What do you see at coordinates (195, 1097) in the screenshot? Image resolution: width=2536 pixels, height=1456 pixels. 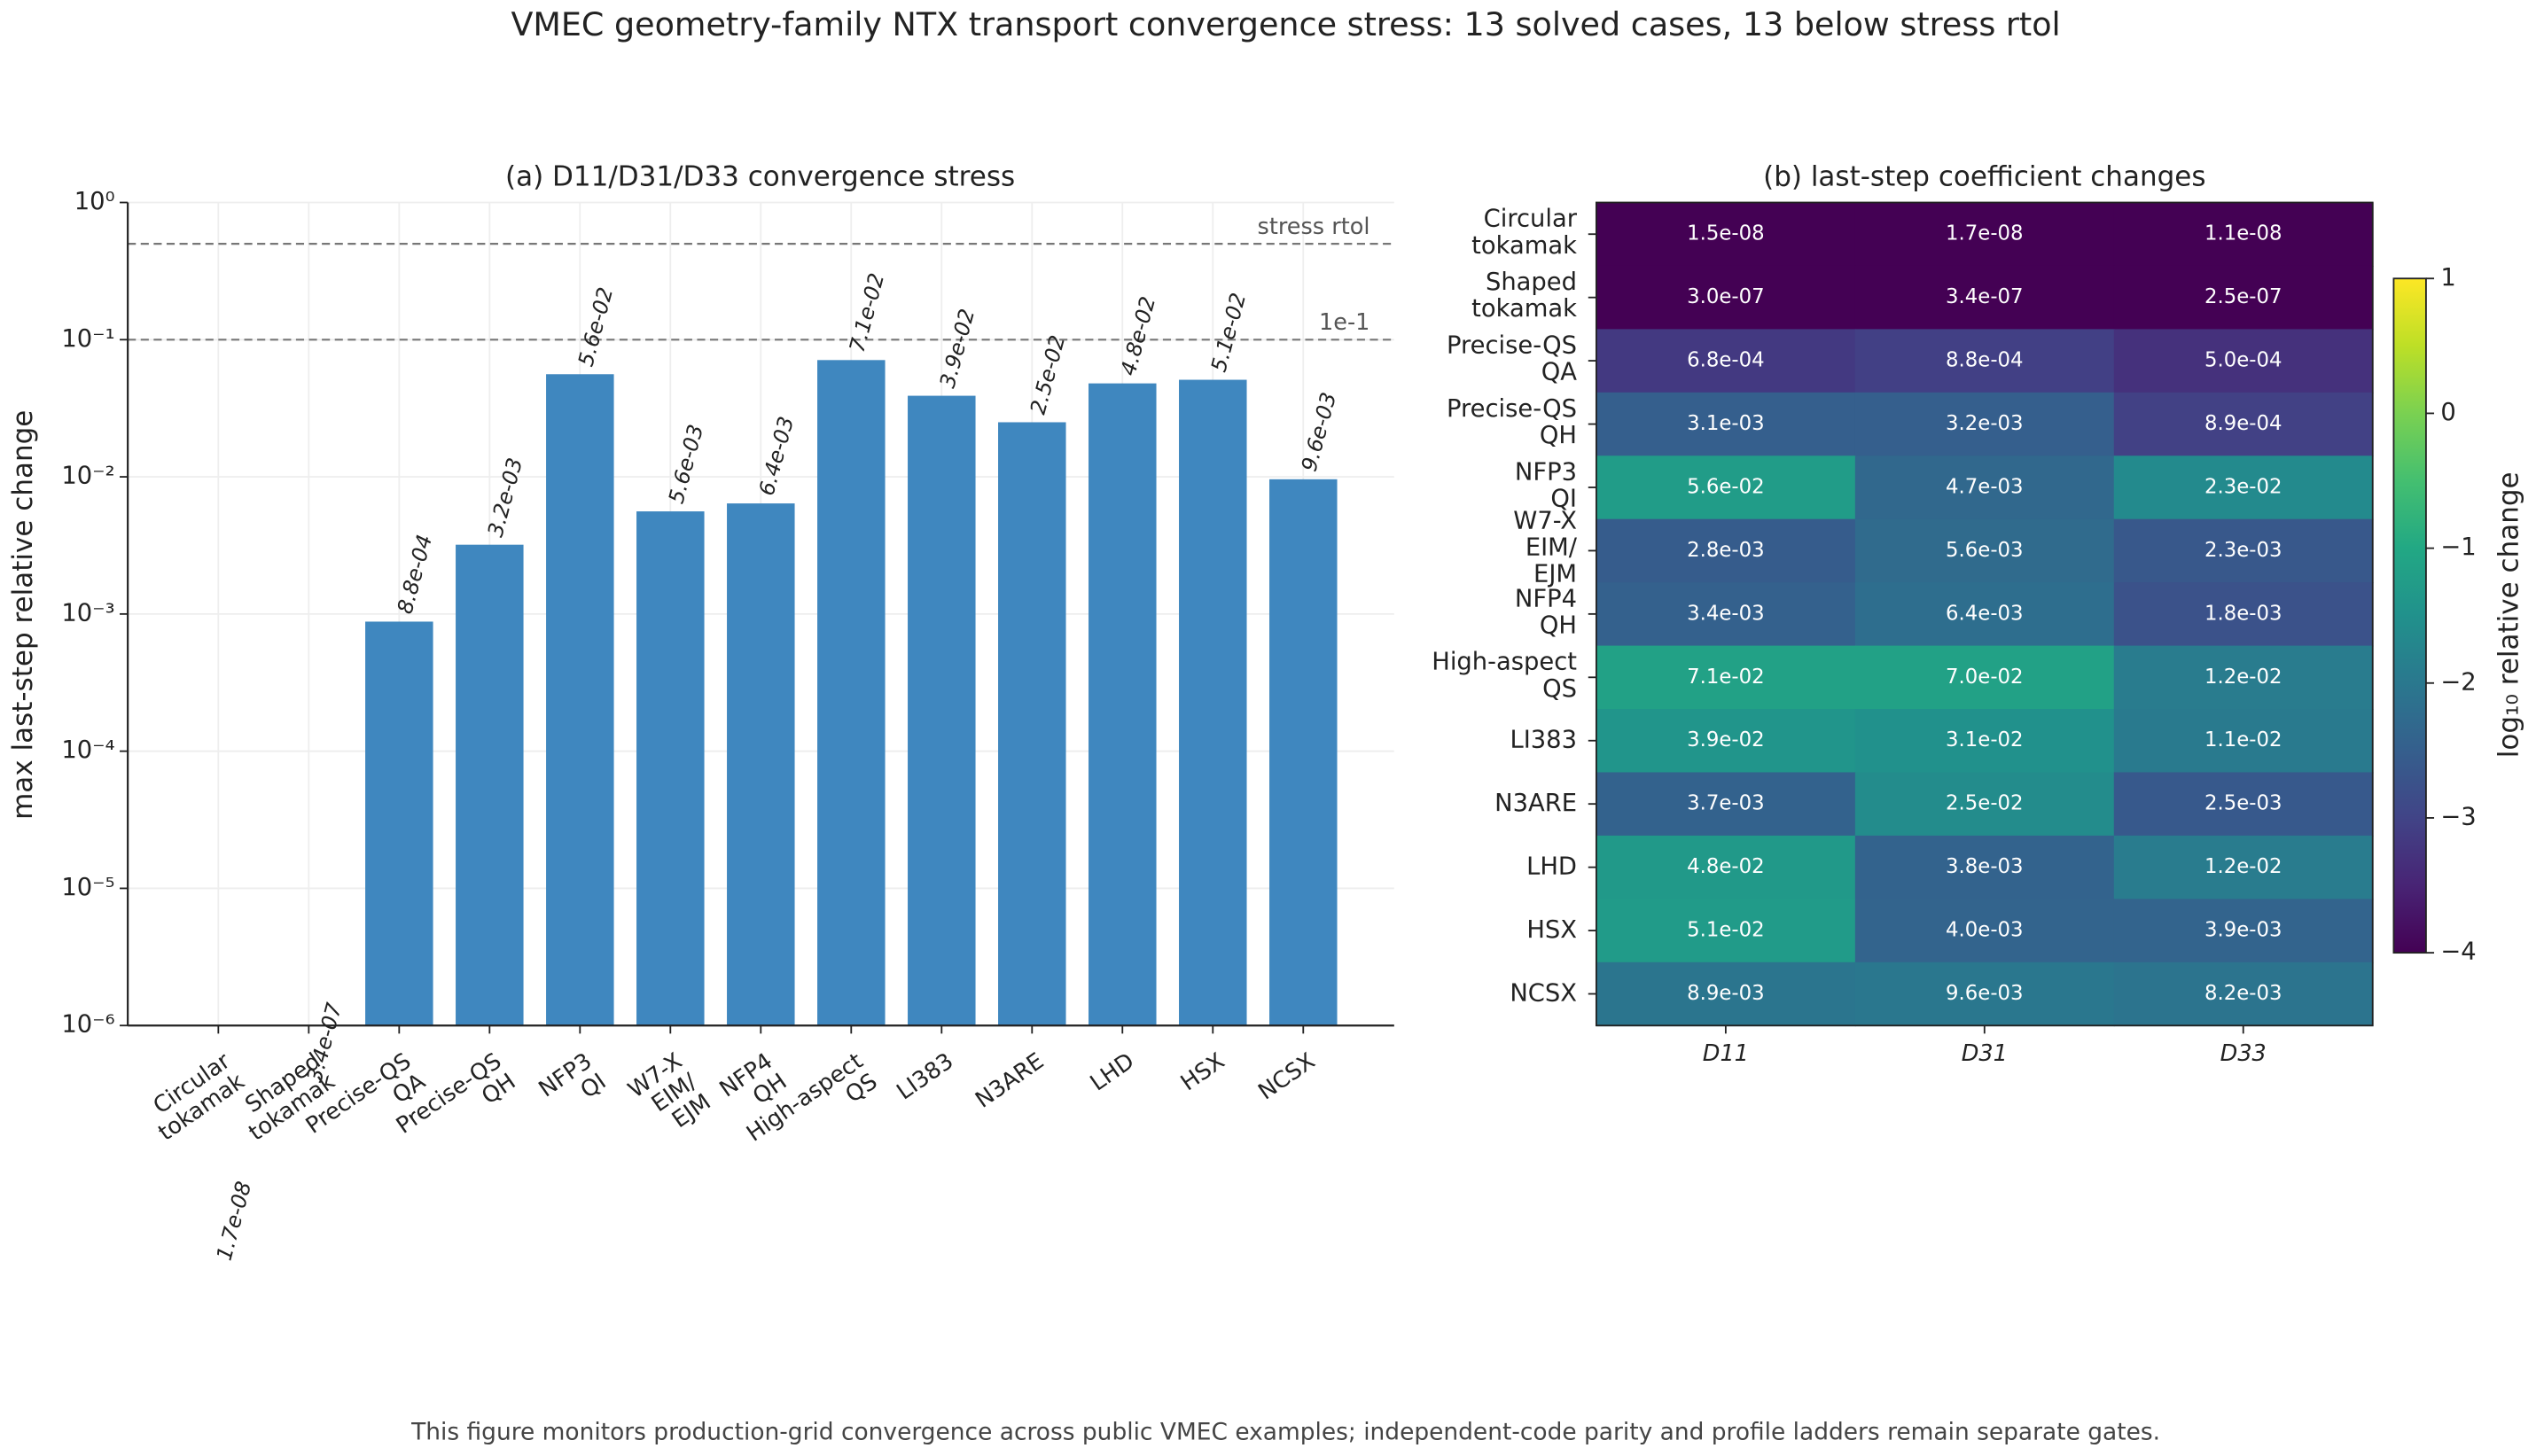 I see `x-tick-label: Circulartokamak` at bounding box center [195, 1097].